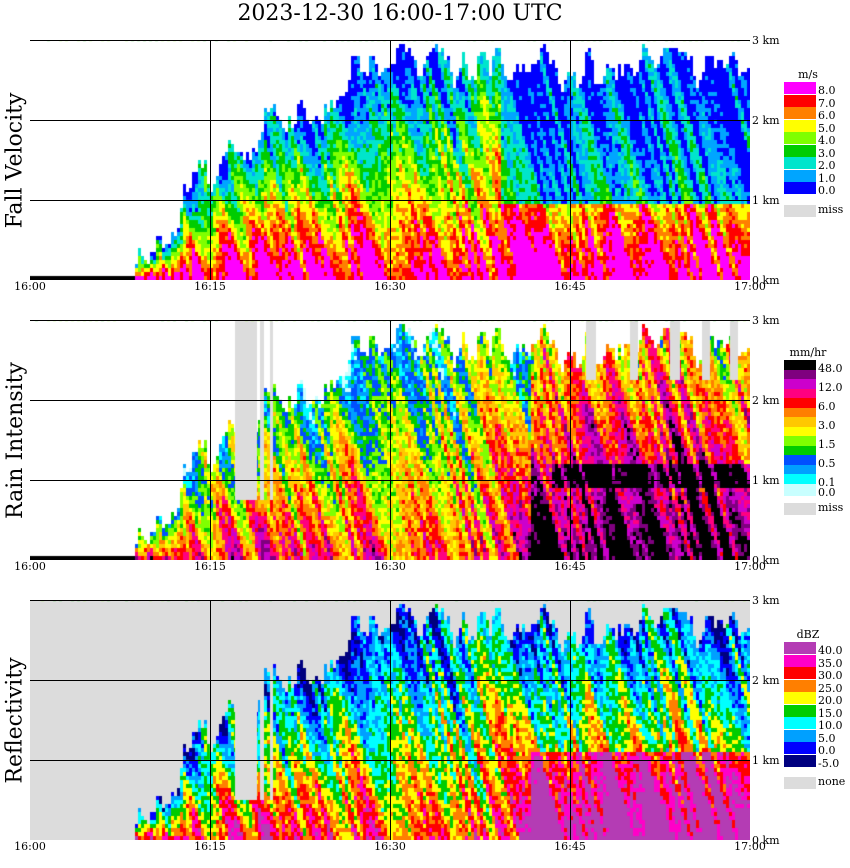 Image resolution: width=850 pixels, height=868 pixels. What do you see at coordinates (830, 713) in the screenshot?
I see `legend-label: 15.0` at bounding box center [830, 713].